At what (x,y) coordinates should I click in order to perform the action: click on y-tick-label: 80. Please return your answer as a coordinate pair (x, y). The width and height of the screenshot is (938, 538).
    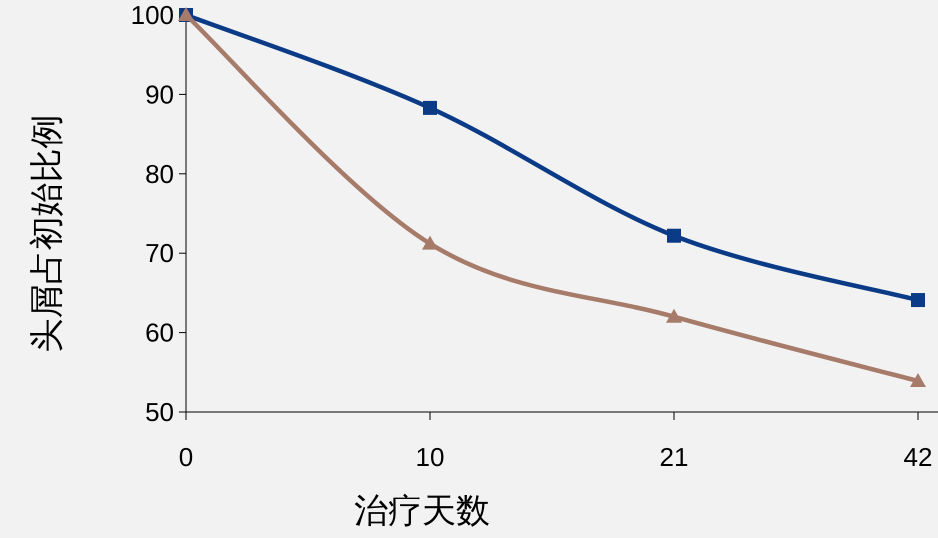
    Looking at the image, I should click on (159, 173).